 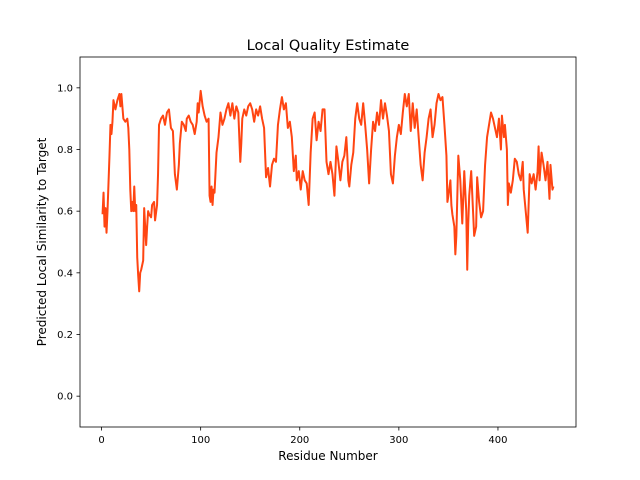 I want to click on y-tick-label: 0.8, so click(x=65, y=150).